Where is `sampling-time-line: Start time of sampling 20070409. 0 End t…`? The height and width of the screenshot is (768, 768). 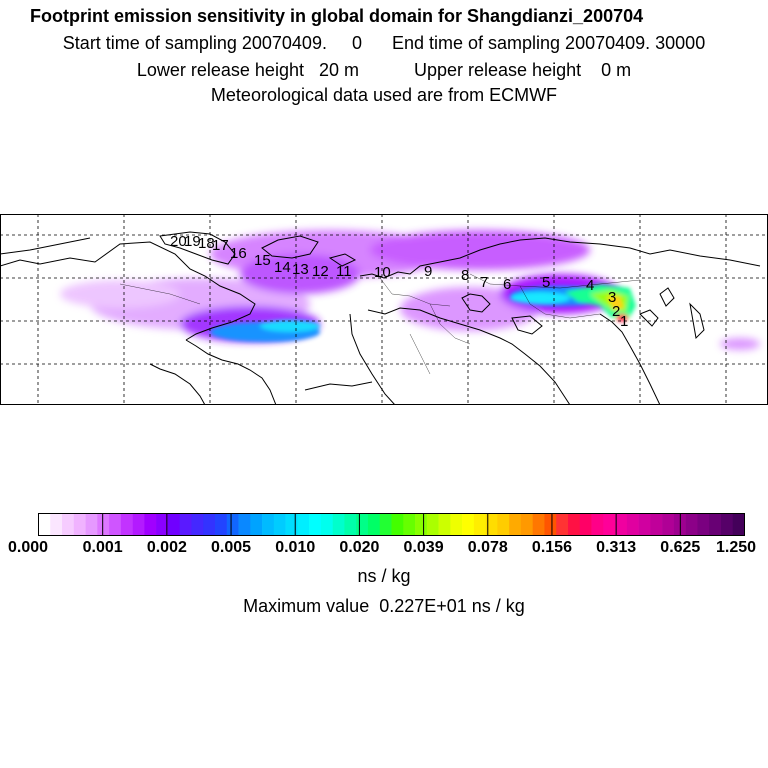 sampling-time-line: Start time of sampling 20070409. 0 End t… is located at coordinates (384, 43).